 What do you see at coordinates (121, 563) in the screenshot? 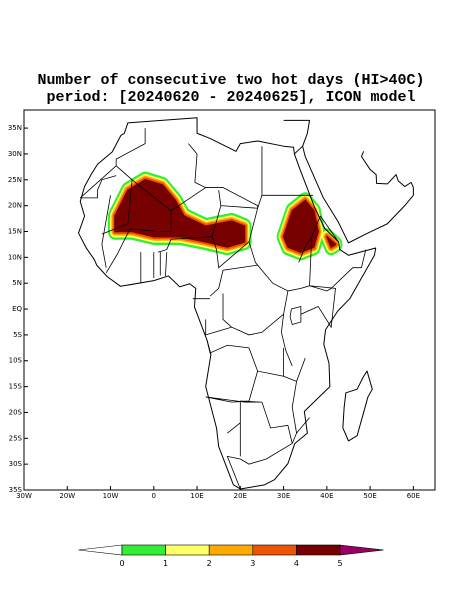
I see `colorbar-label: 0` at bounding box center [121, 563].